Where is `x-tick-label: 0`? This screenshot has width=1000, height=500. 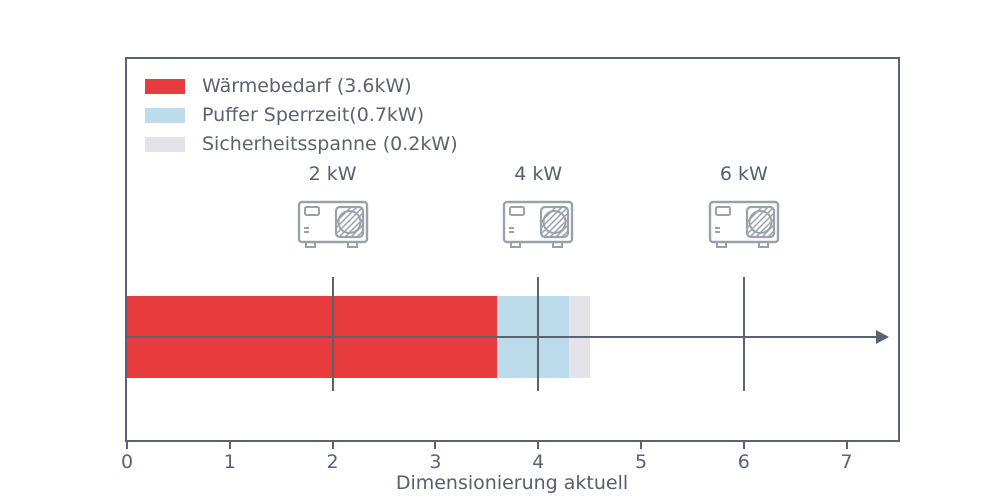
x-tick-label: 0 is located at coordinates (127, 462).